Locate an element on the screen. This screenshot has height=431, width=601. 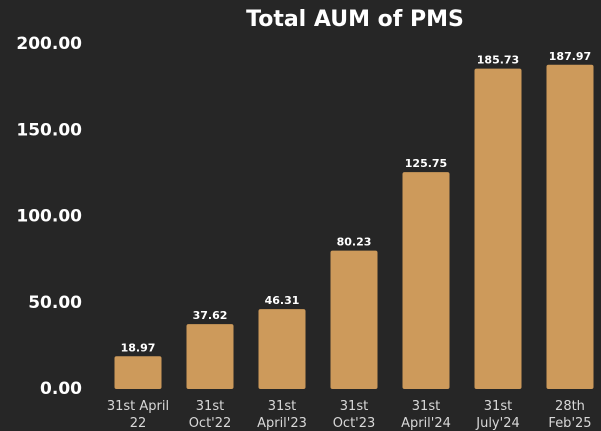
value-label: 80.23 is located at coordinates (354, 242).